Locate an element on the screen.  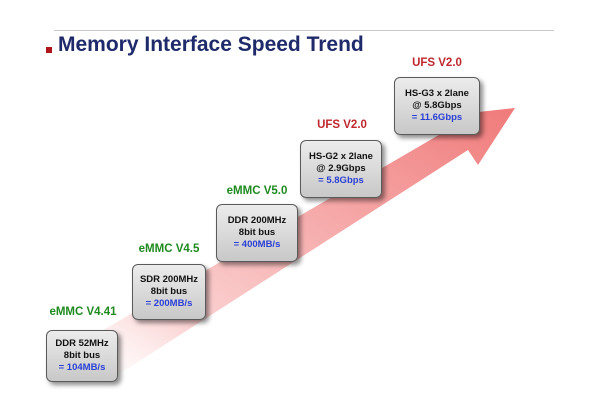
step-1-spec-box: DDR 52MHz 8bit bus = 104MB/s is located at coordinates (82, 356).